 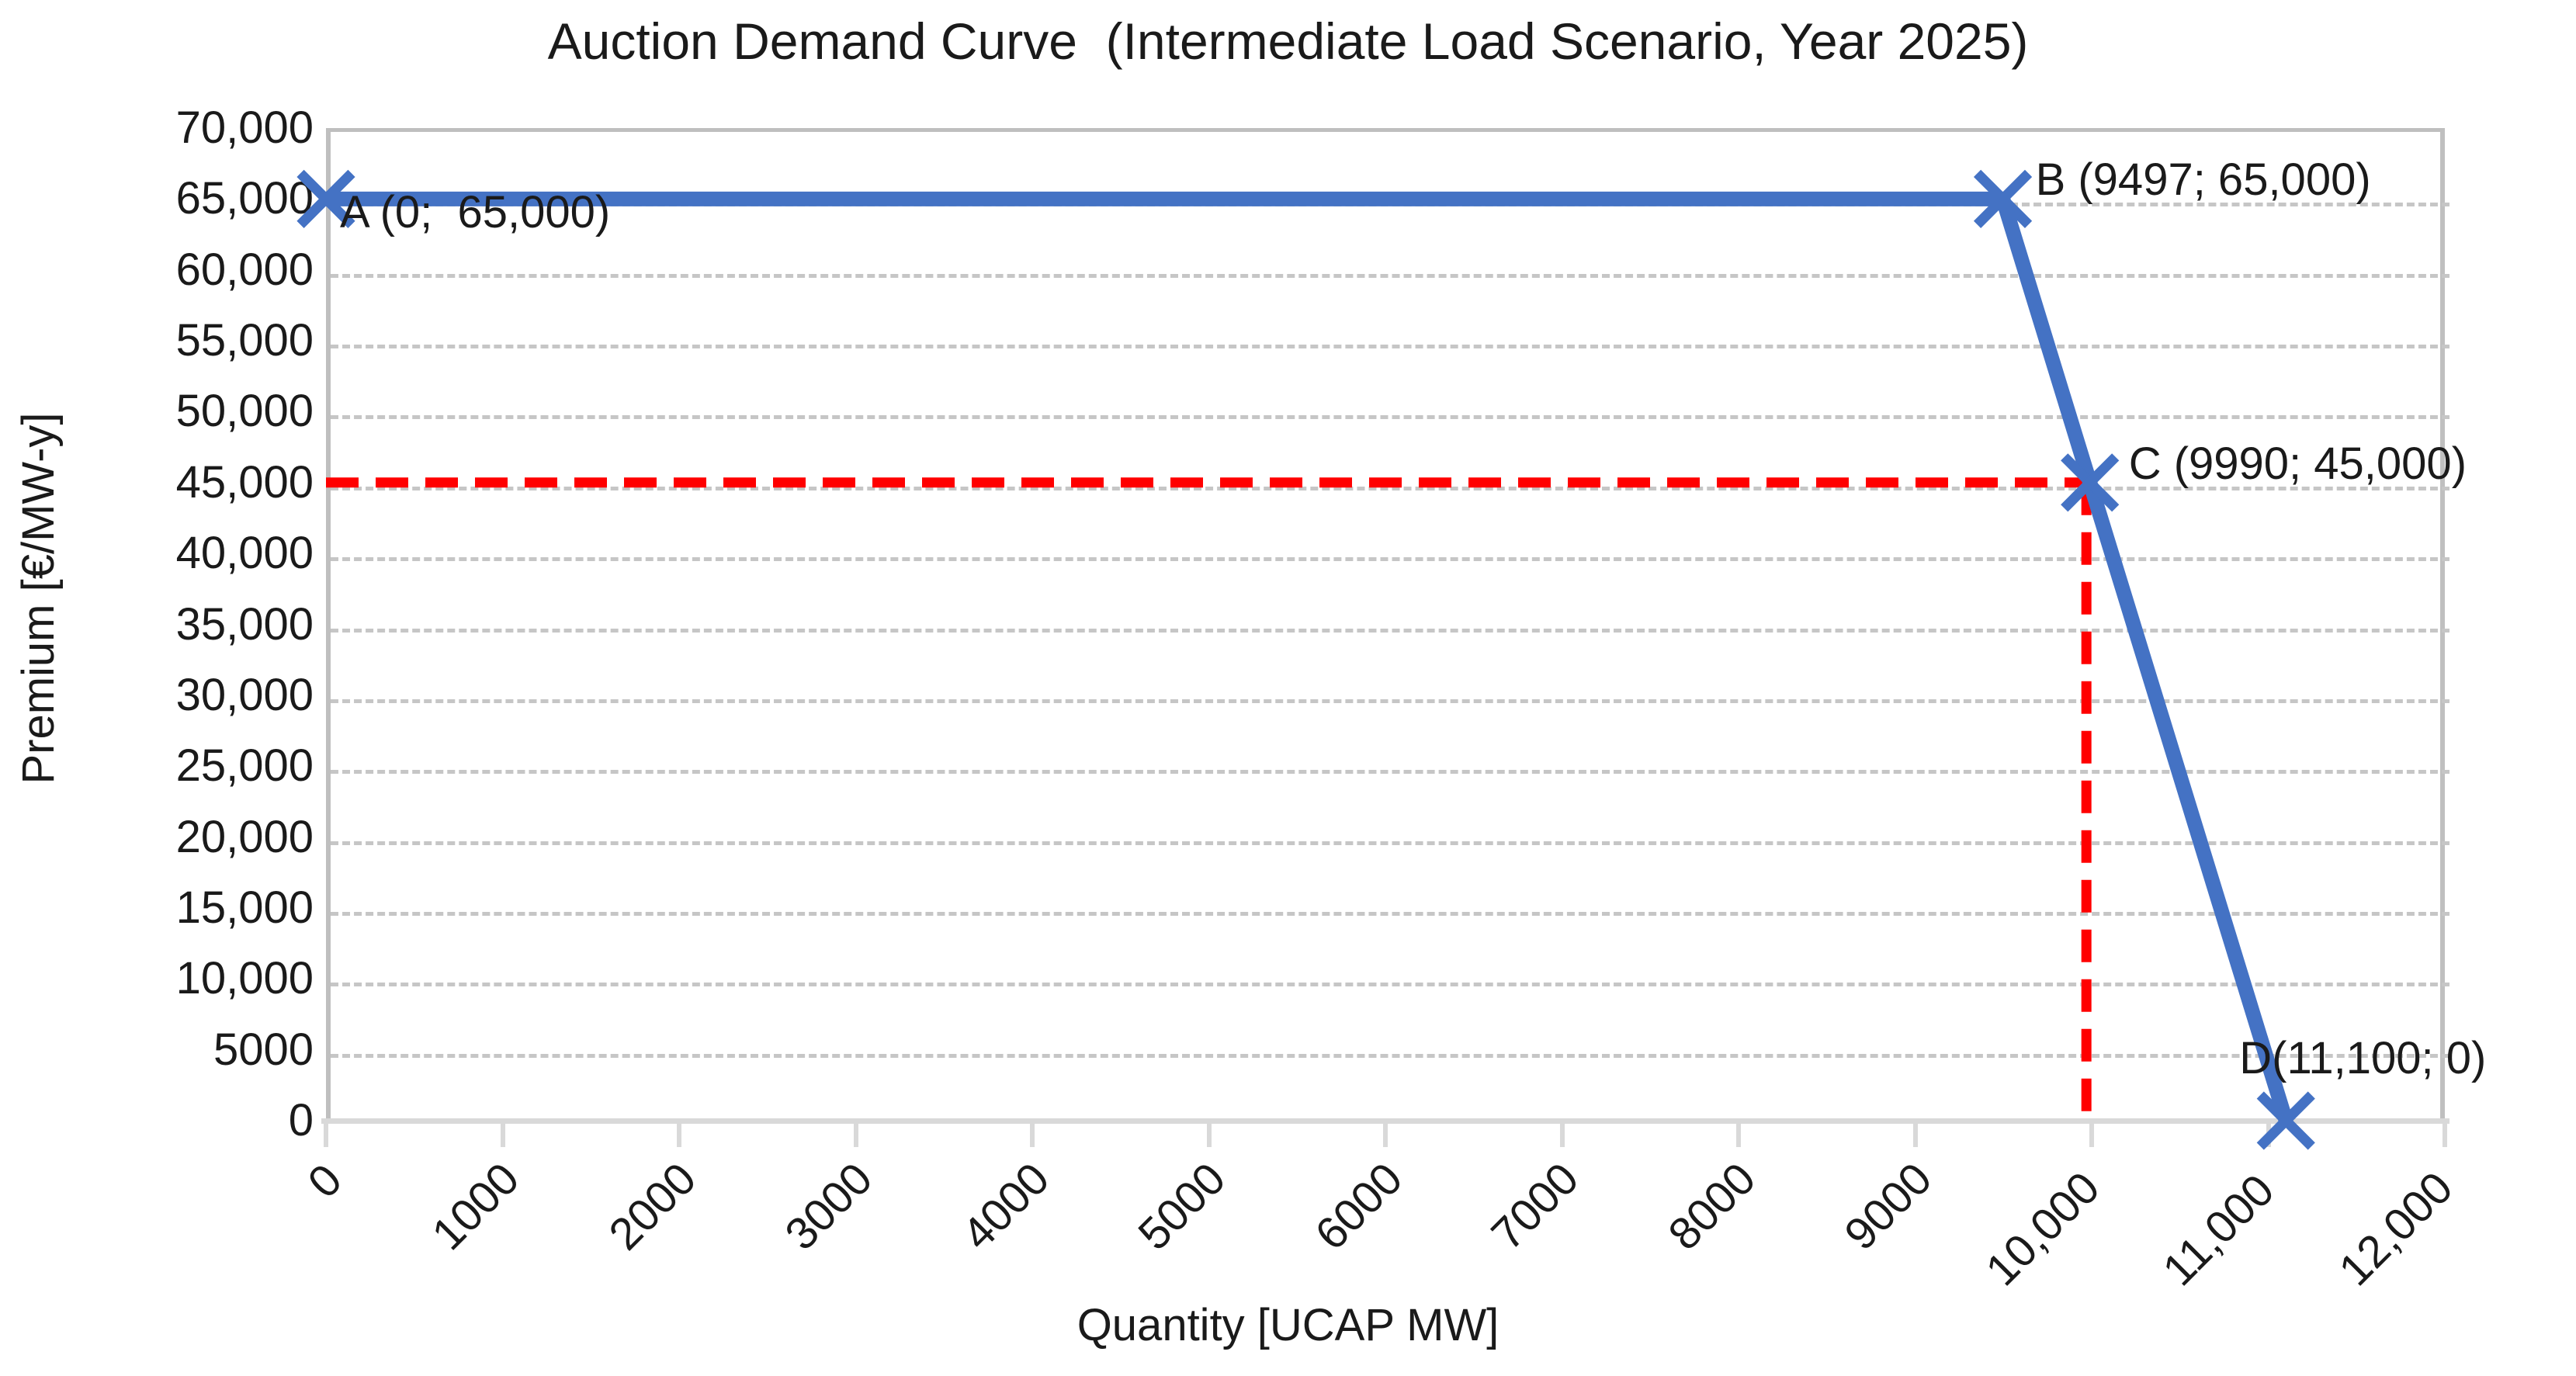 I want to click on x-tick-label: 12,000, so click(x=2396, y=1228).